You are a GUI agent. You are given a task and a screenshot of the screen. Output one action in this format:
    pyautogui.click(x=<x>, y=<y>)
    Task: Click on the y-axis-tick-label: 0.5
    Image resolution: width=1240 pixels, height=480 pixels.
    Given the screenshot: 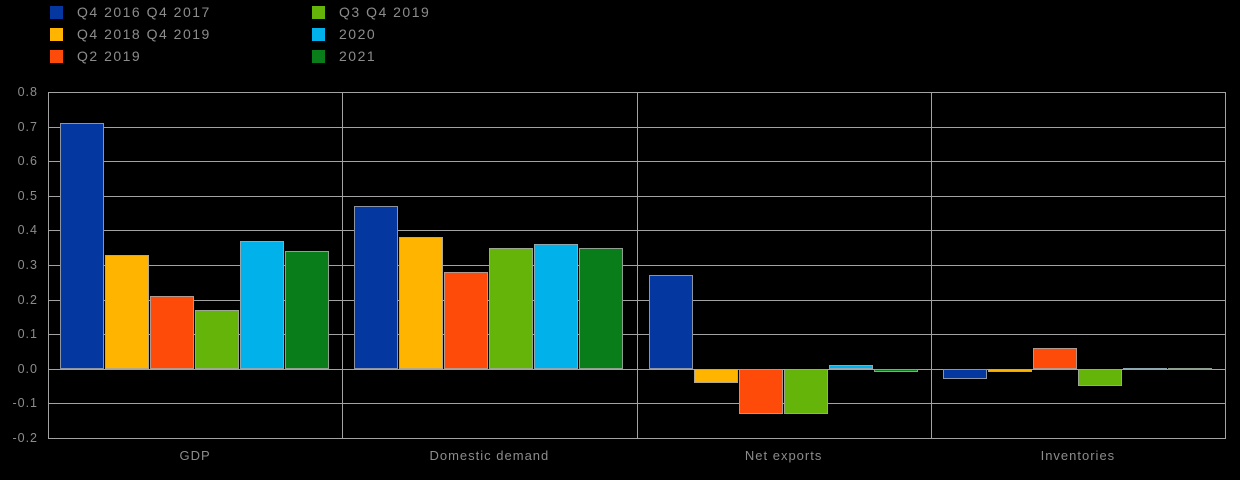 What is the action you would take?
    pyautogui.click(x=27, y=195)
    